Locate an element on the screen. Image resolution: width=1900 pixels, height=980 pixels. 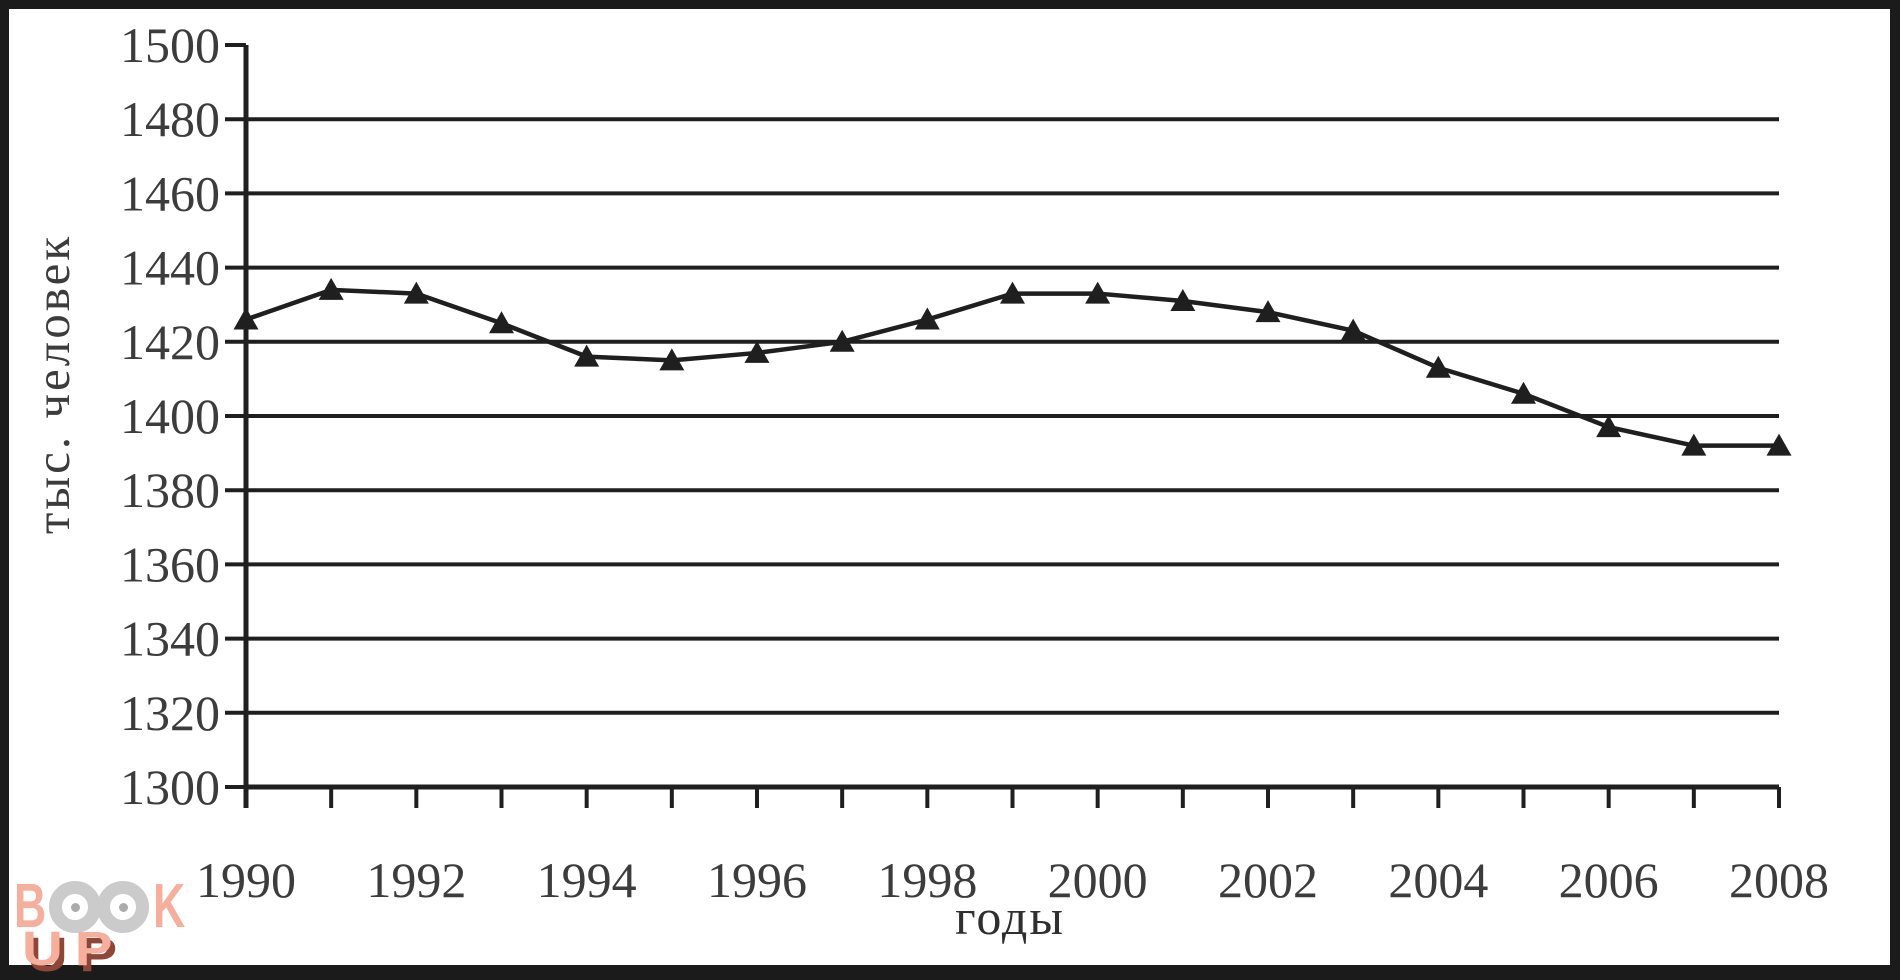
watermark-letter-k: K is located at coordinates (168, 906).